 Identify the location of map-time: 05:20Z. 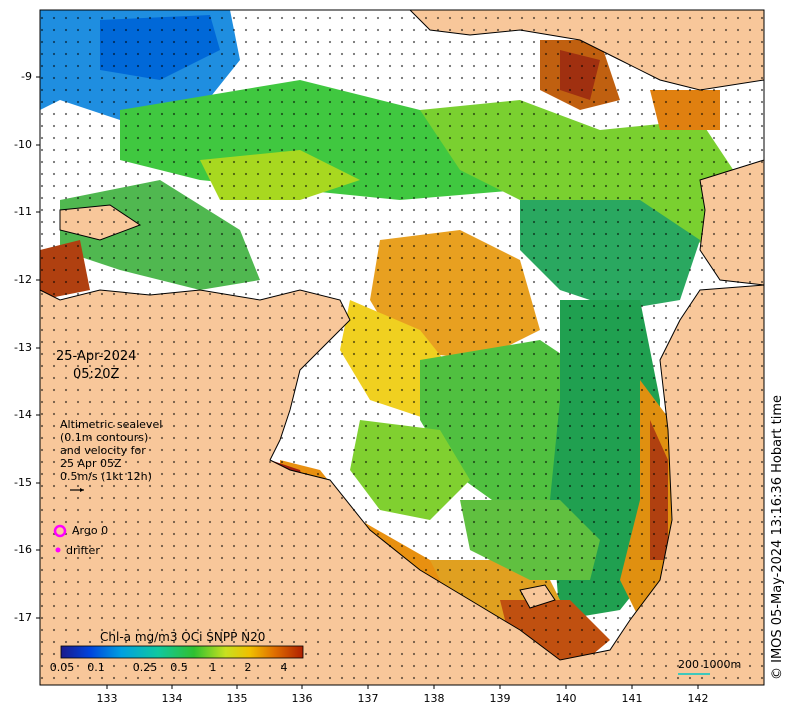
(96, 374).